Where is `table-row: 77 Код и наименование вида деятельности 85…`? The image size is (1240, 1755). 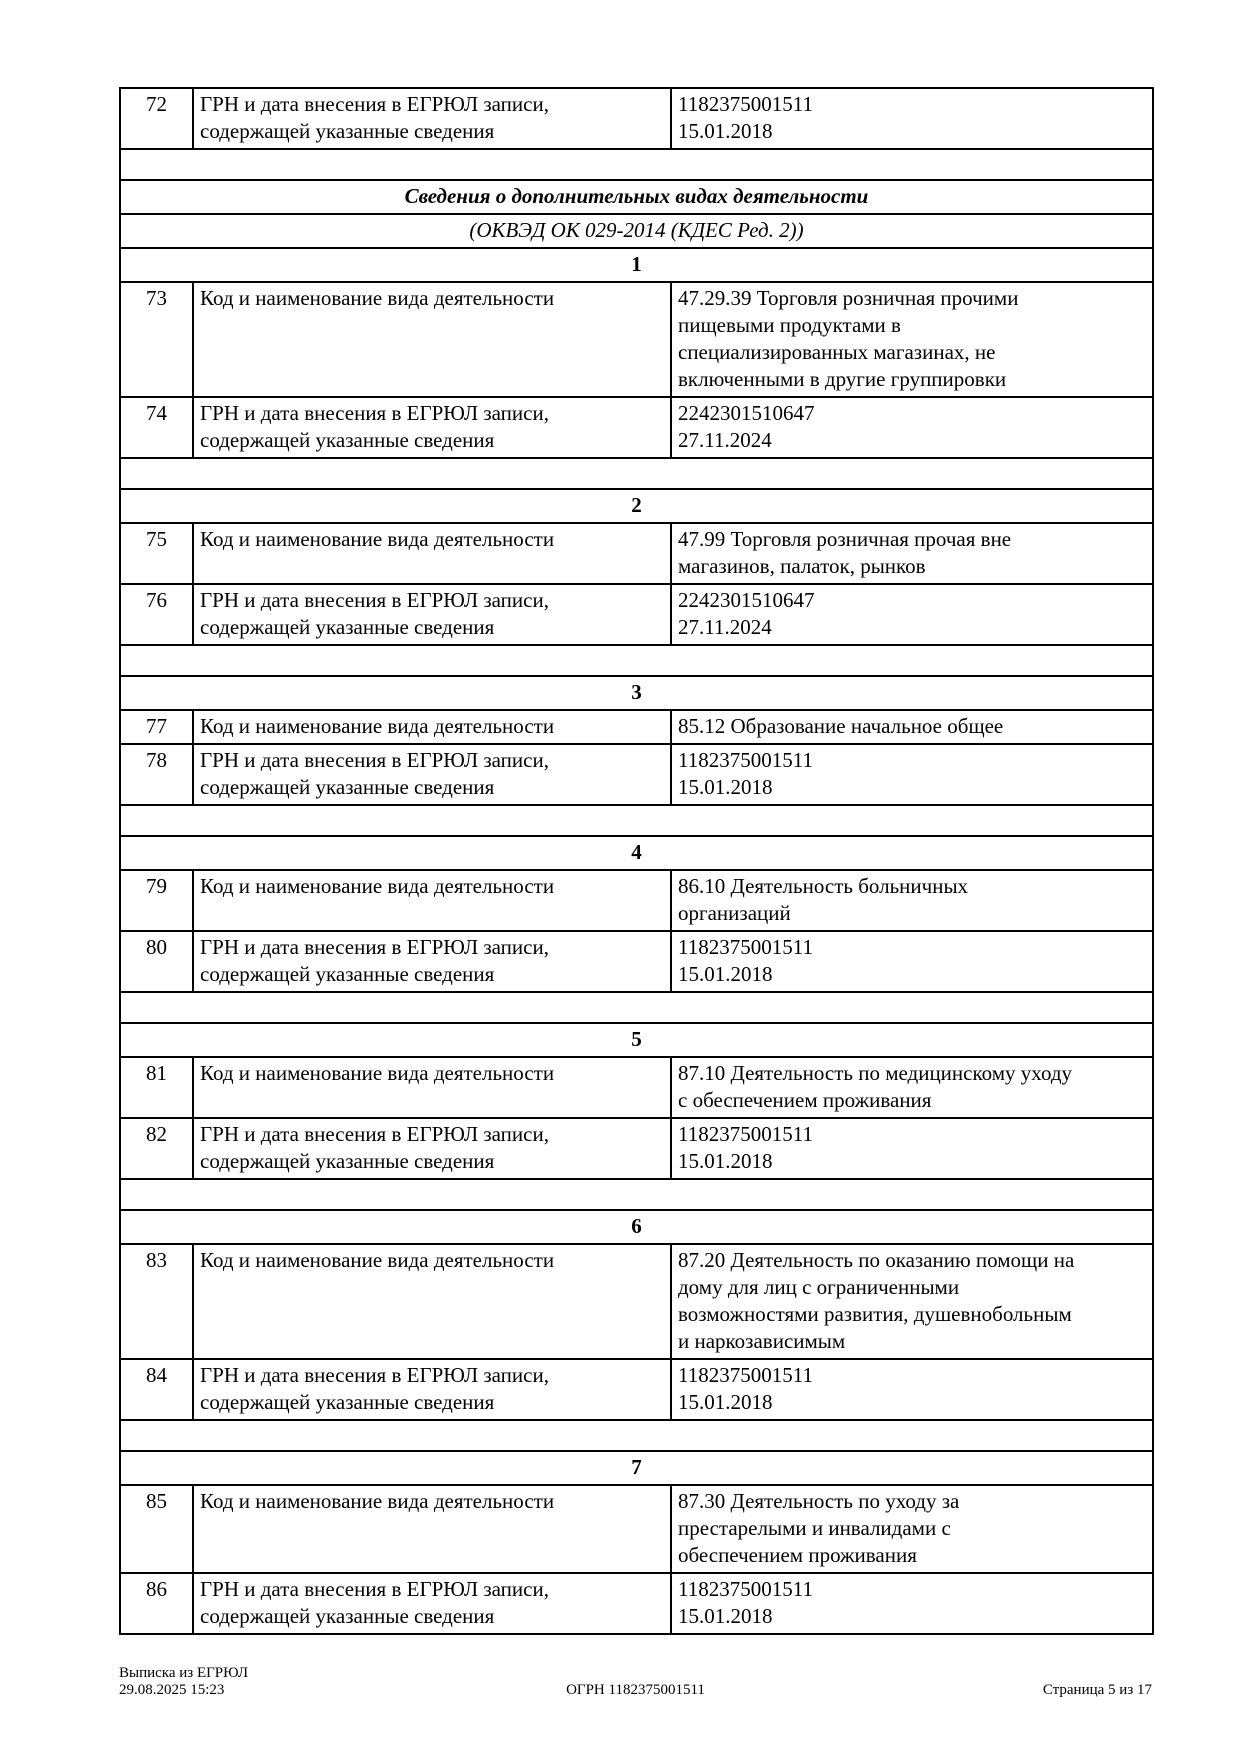
table-row: 77 Код и наименование вида деятельности 85… is located at coordinates (636, 727).